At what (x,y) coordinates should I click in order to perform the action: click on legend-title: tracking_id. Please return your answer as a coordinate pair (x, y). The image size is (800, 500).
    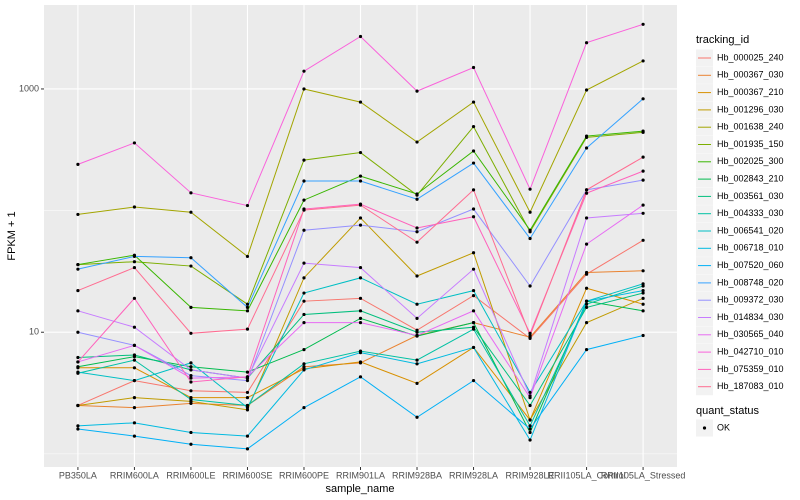
    Looking at the image, I should click on (722, 40).